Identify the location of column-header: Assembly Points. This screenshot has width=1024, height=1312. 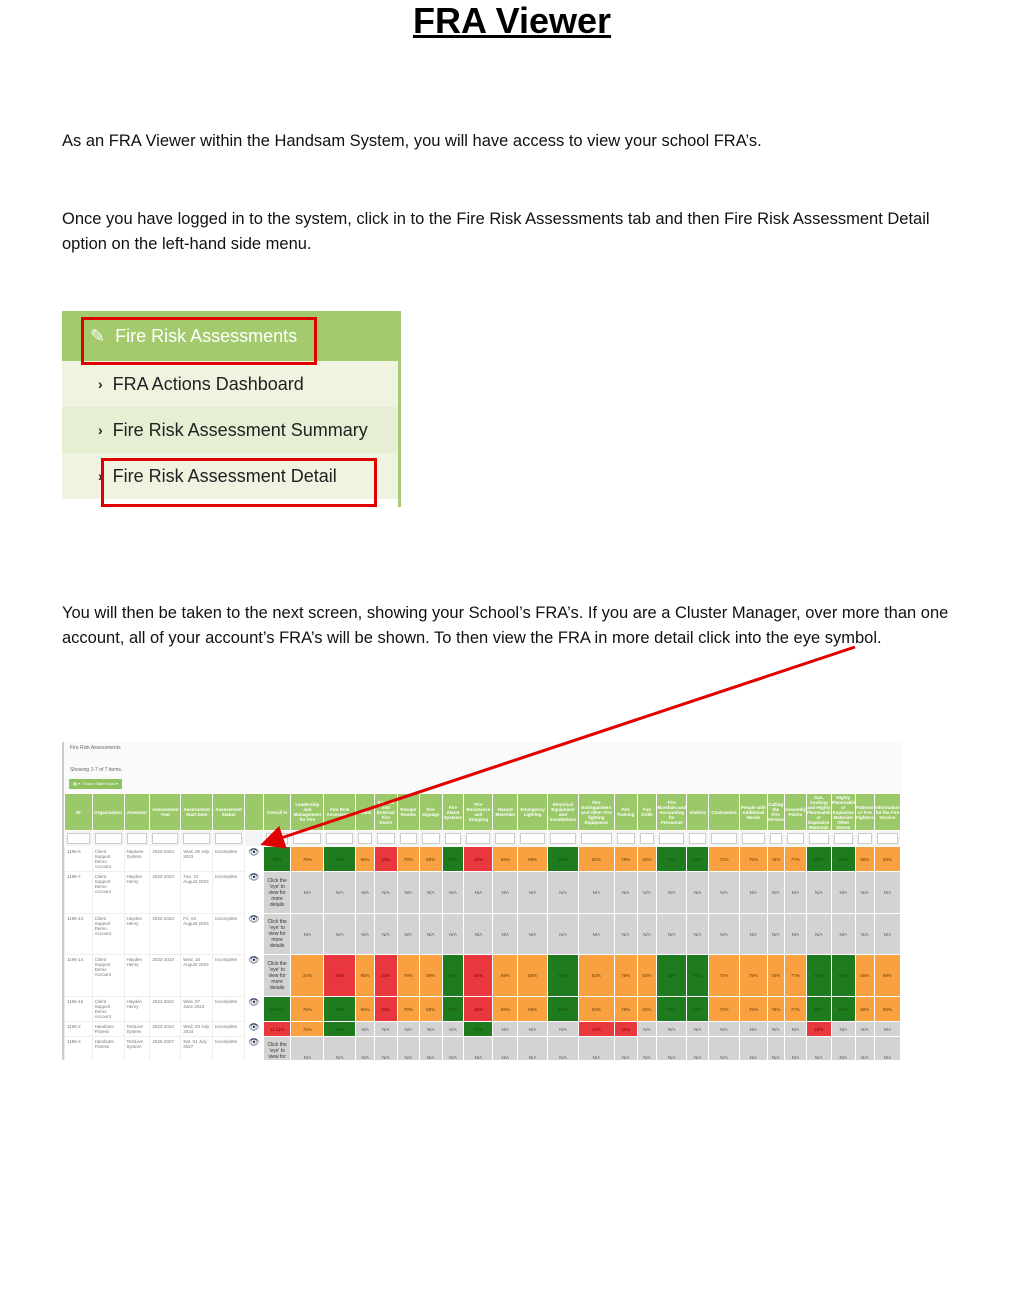
(795, 812).